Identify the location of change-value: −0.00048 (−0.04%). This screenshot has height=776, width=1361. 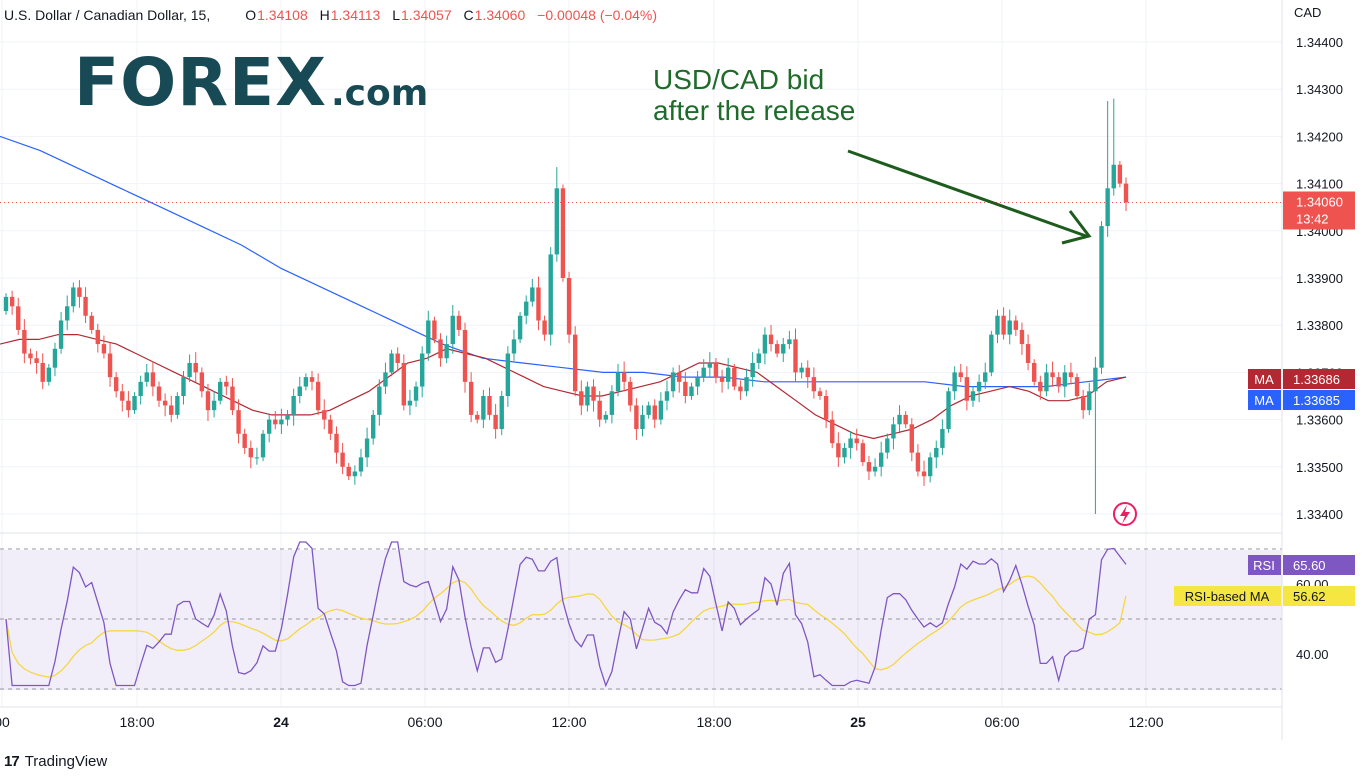
(597, 15).